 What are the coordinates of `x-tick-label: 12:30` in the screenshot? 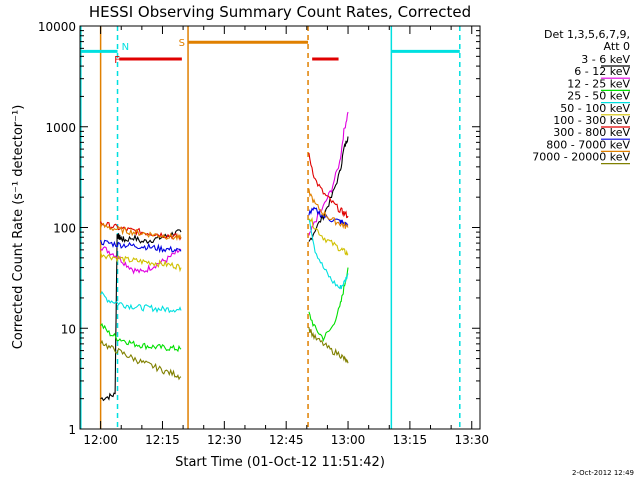 It's located at (224, 440).